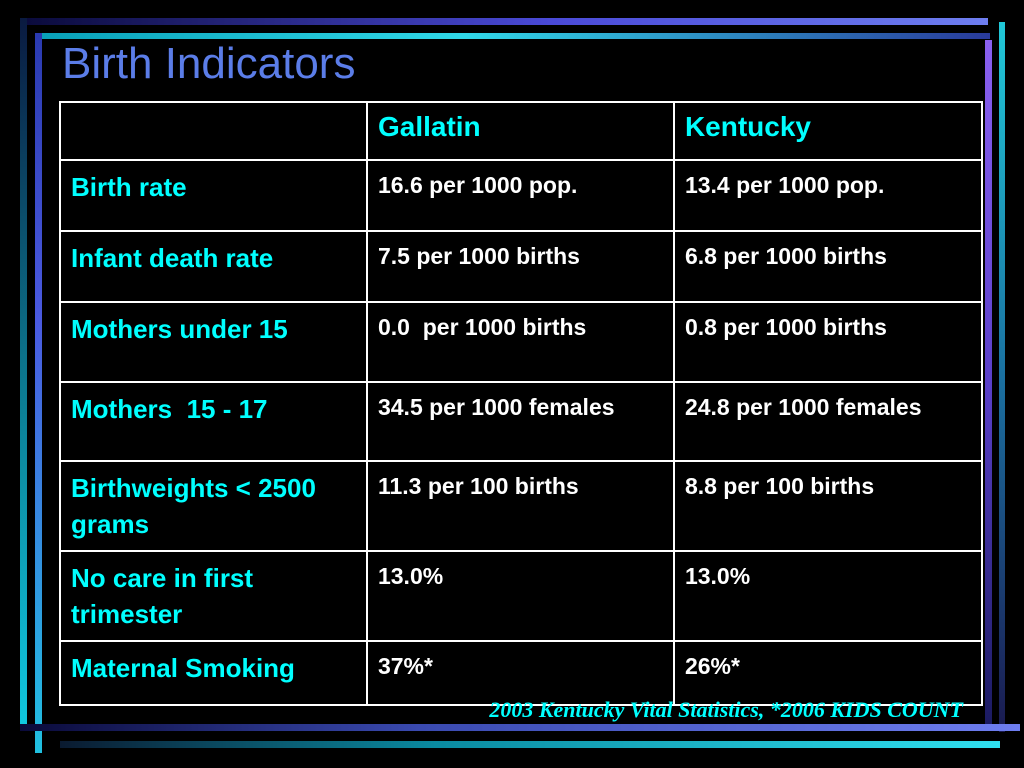 This screenshot has height=768, width=1024. Describe the element at coordinates (988, 385) in the screenshot. I see `frame-bar-right-inner` at that location.